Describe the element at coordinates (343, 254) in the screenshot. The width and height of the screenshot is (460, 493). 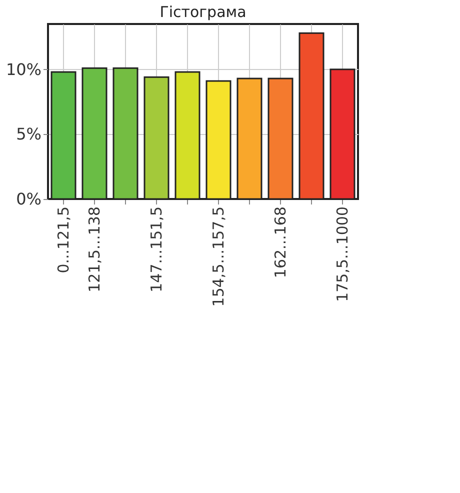
I see `x-tick-label: 175,5...1000` at that location.